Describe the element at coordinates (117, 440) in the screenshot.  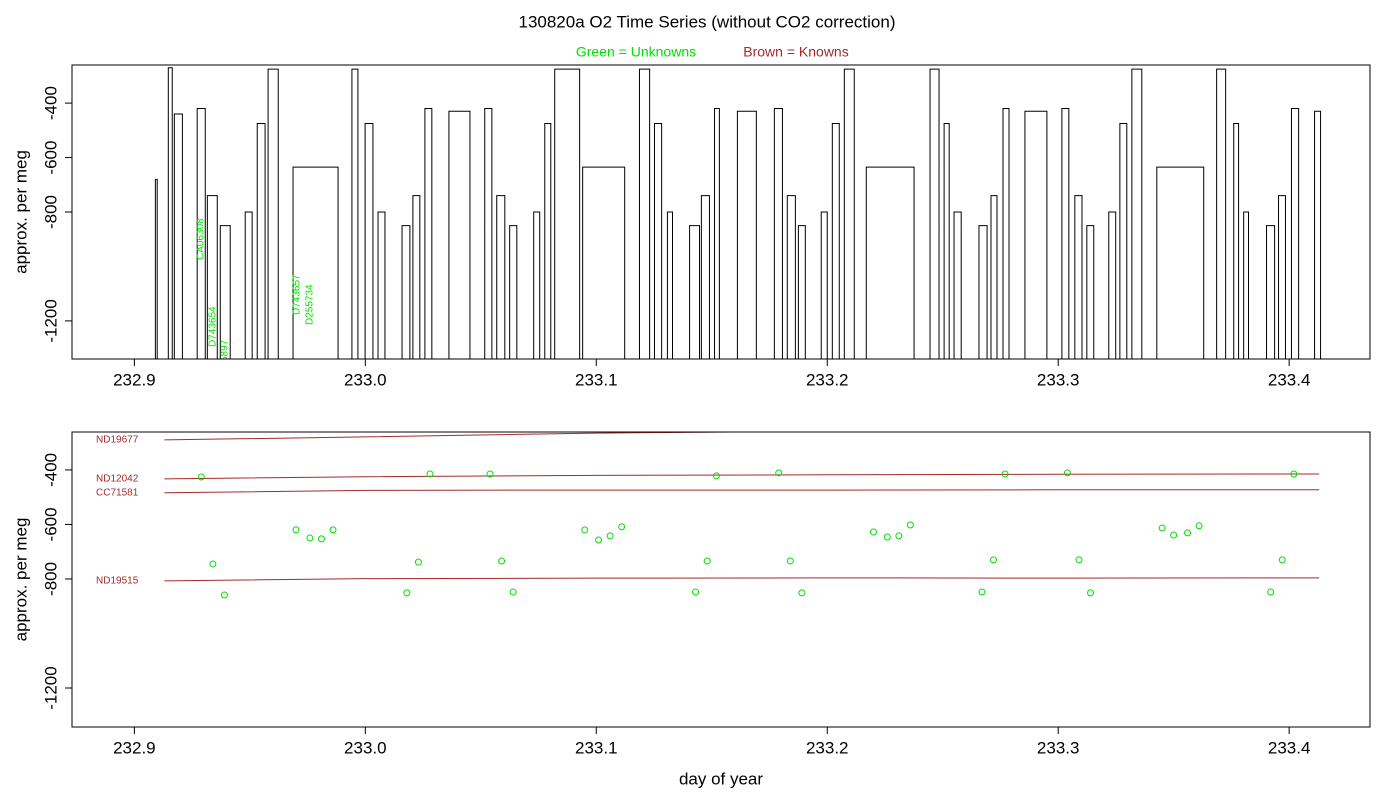
I see `standard-label: ND19677` at that location.